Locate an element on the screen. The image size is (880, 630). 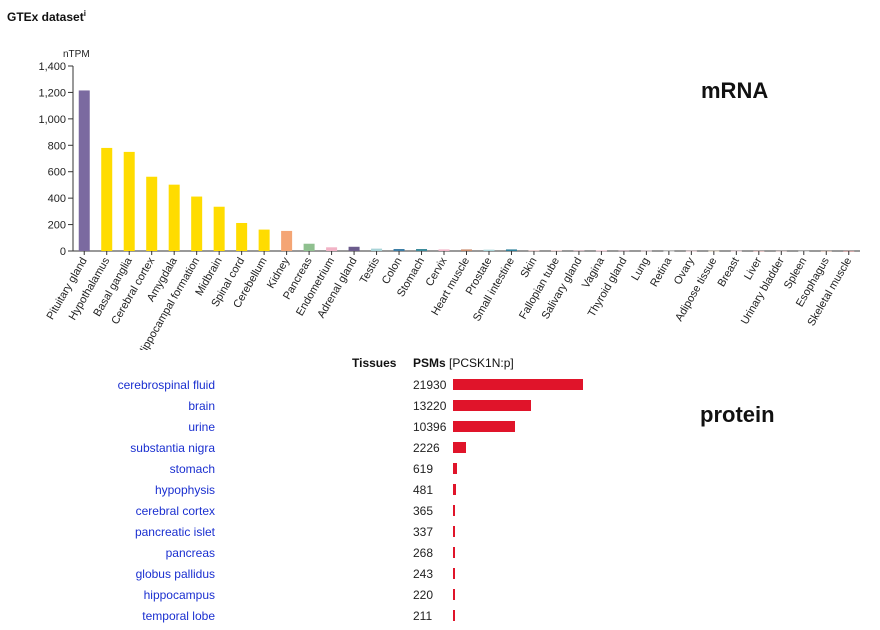
psm-value: 268 is located at coordinates (423, 553).